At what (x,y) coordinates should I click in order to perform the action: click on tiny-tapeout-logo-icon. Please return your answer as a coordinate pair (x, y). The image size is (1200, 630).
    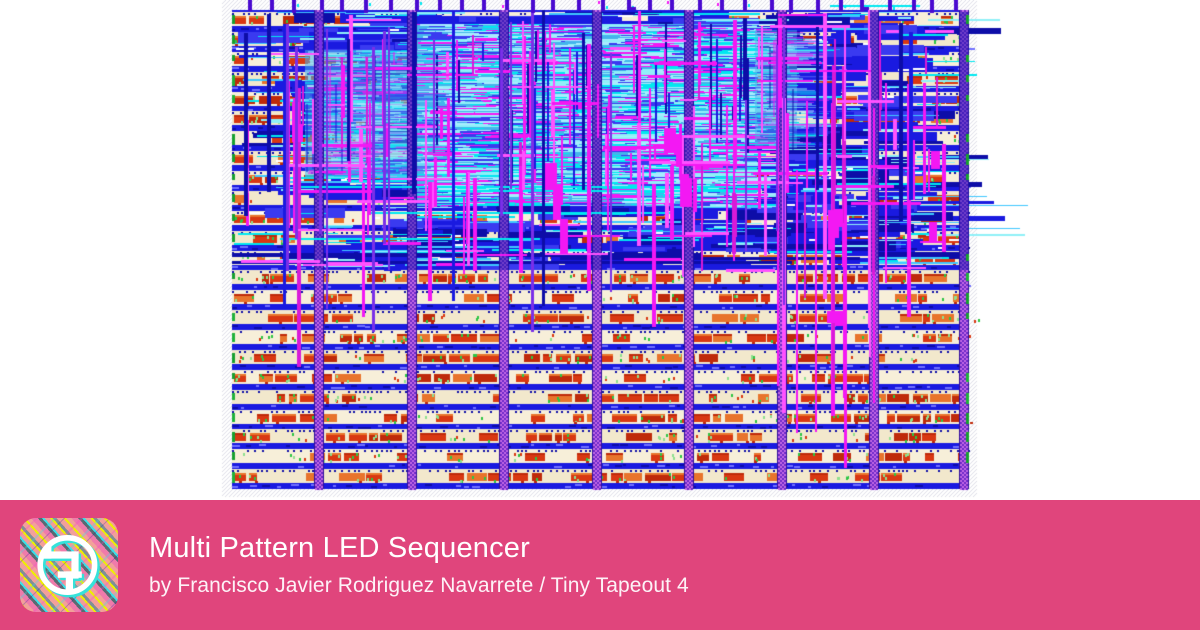
    Looking at the image, I should click on (68, 566).